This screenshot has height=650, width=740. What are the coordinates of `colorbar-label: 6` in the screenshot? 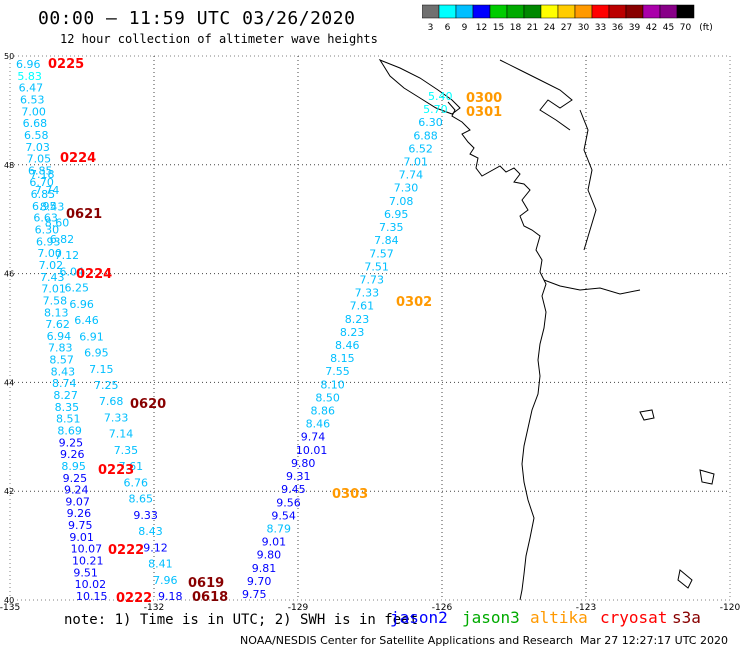 It's located at (448, 27).